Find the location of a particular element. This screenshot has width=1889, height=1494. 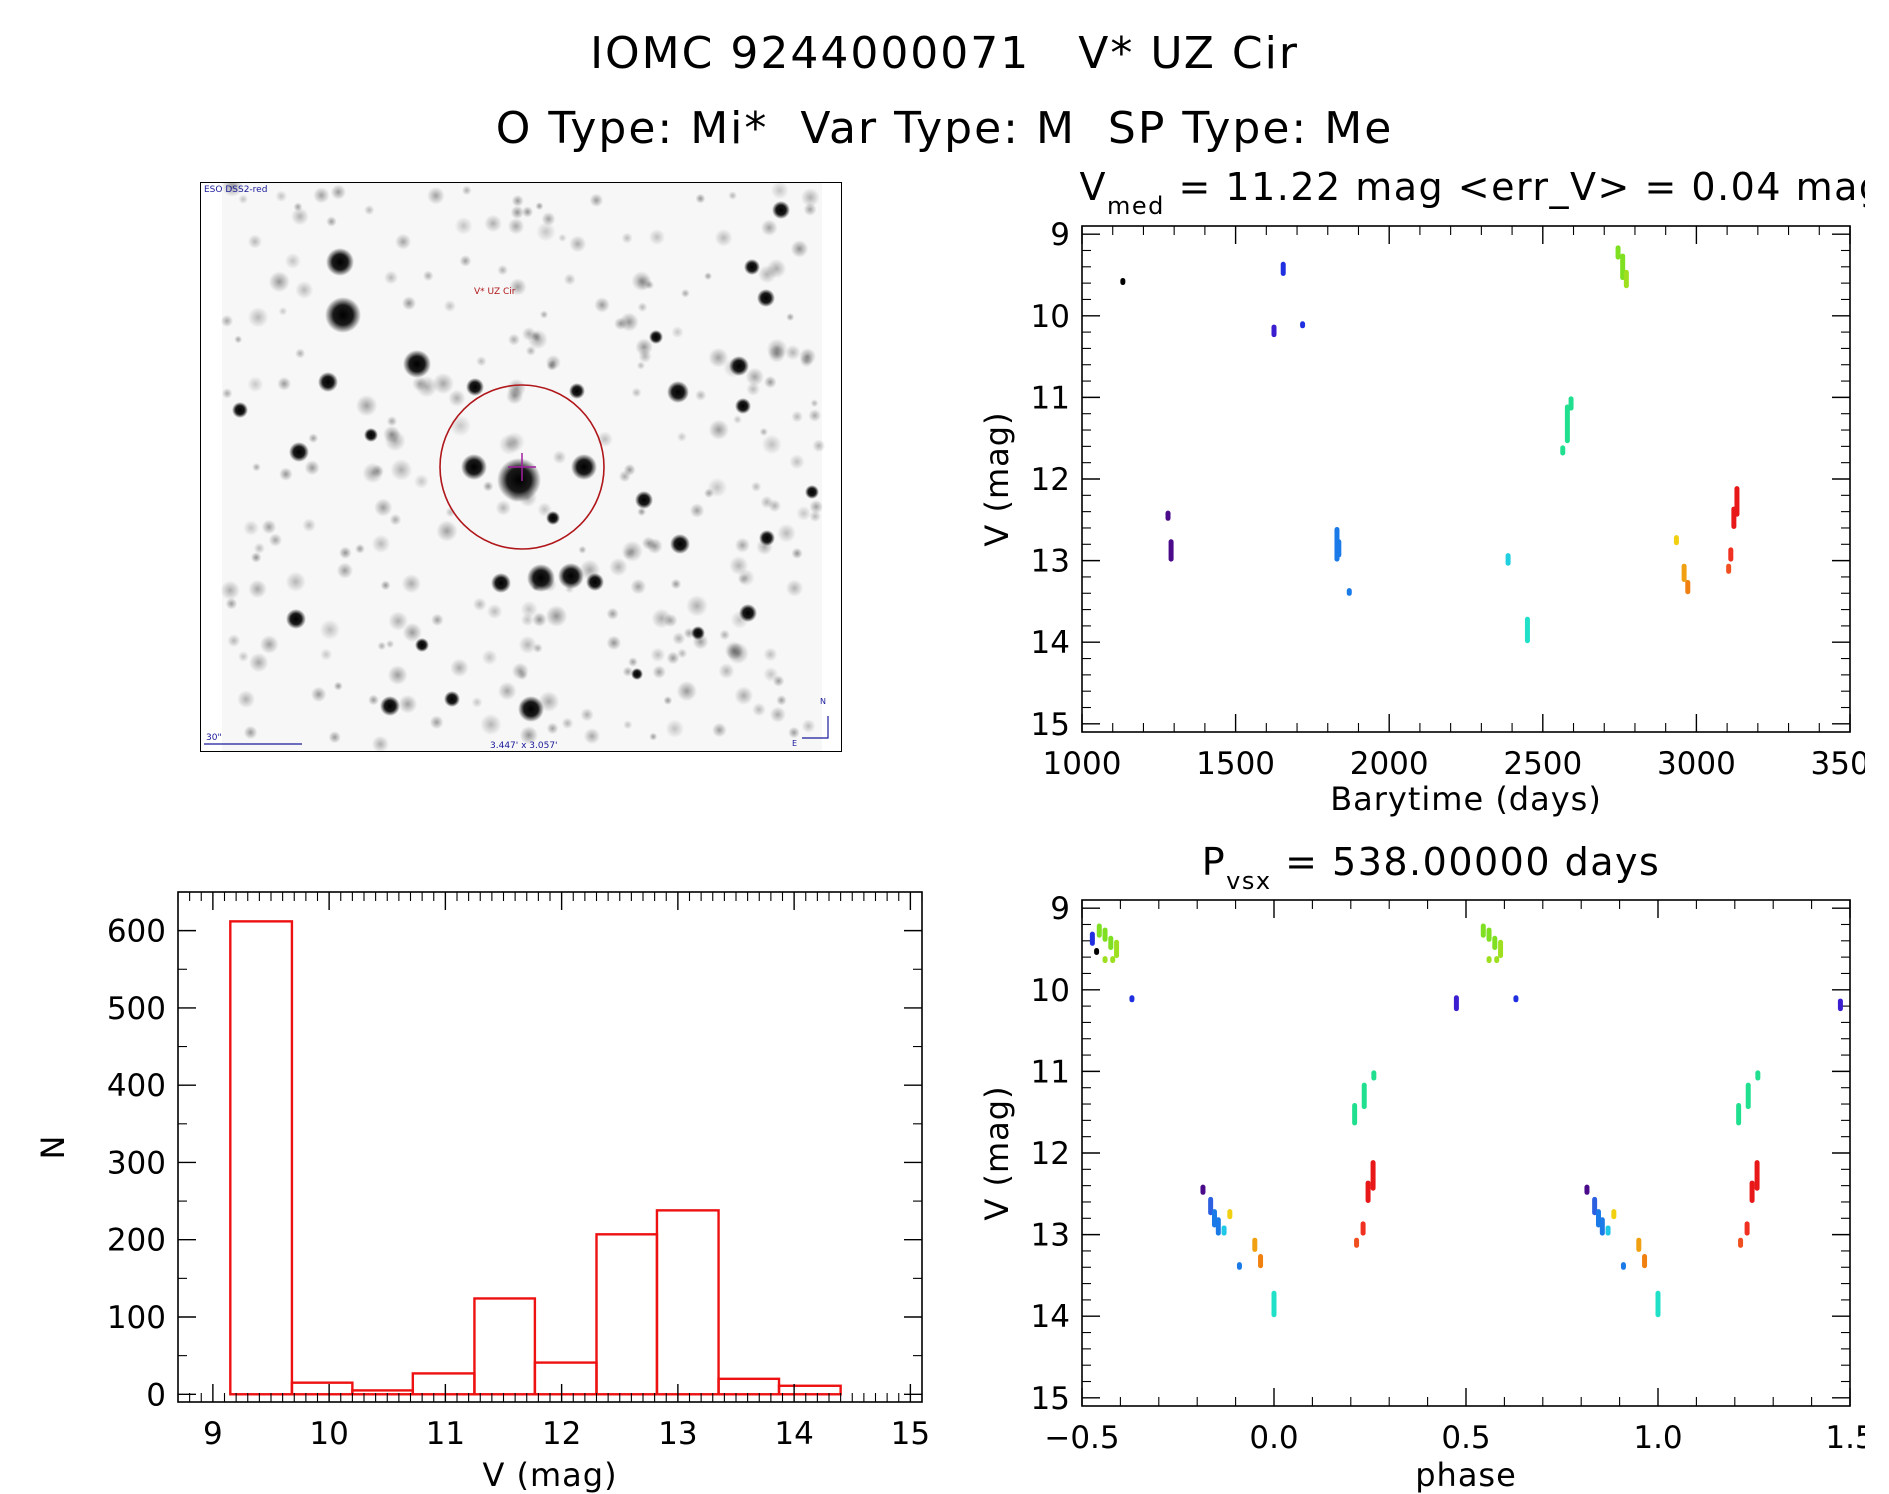

light-curve-x-label: Barytime (days) is located at coordinates (1466, 799).